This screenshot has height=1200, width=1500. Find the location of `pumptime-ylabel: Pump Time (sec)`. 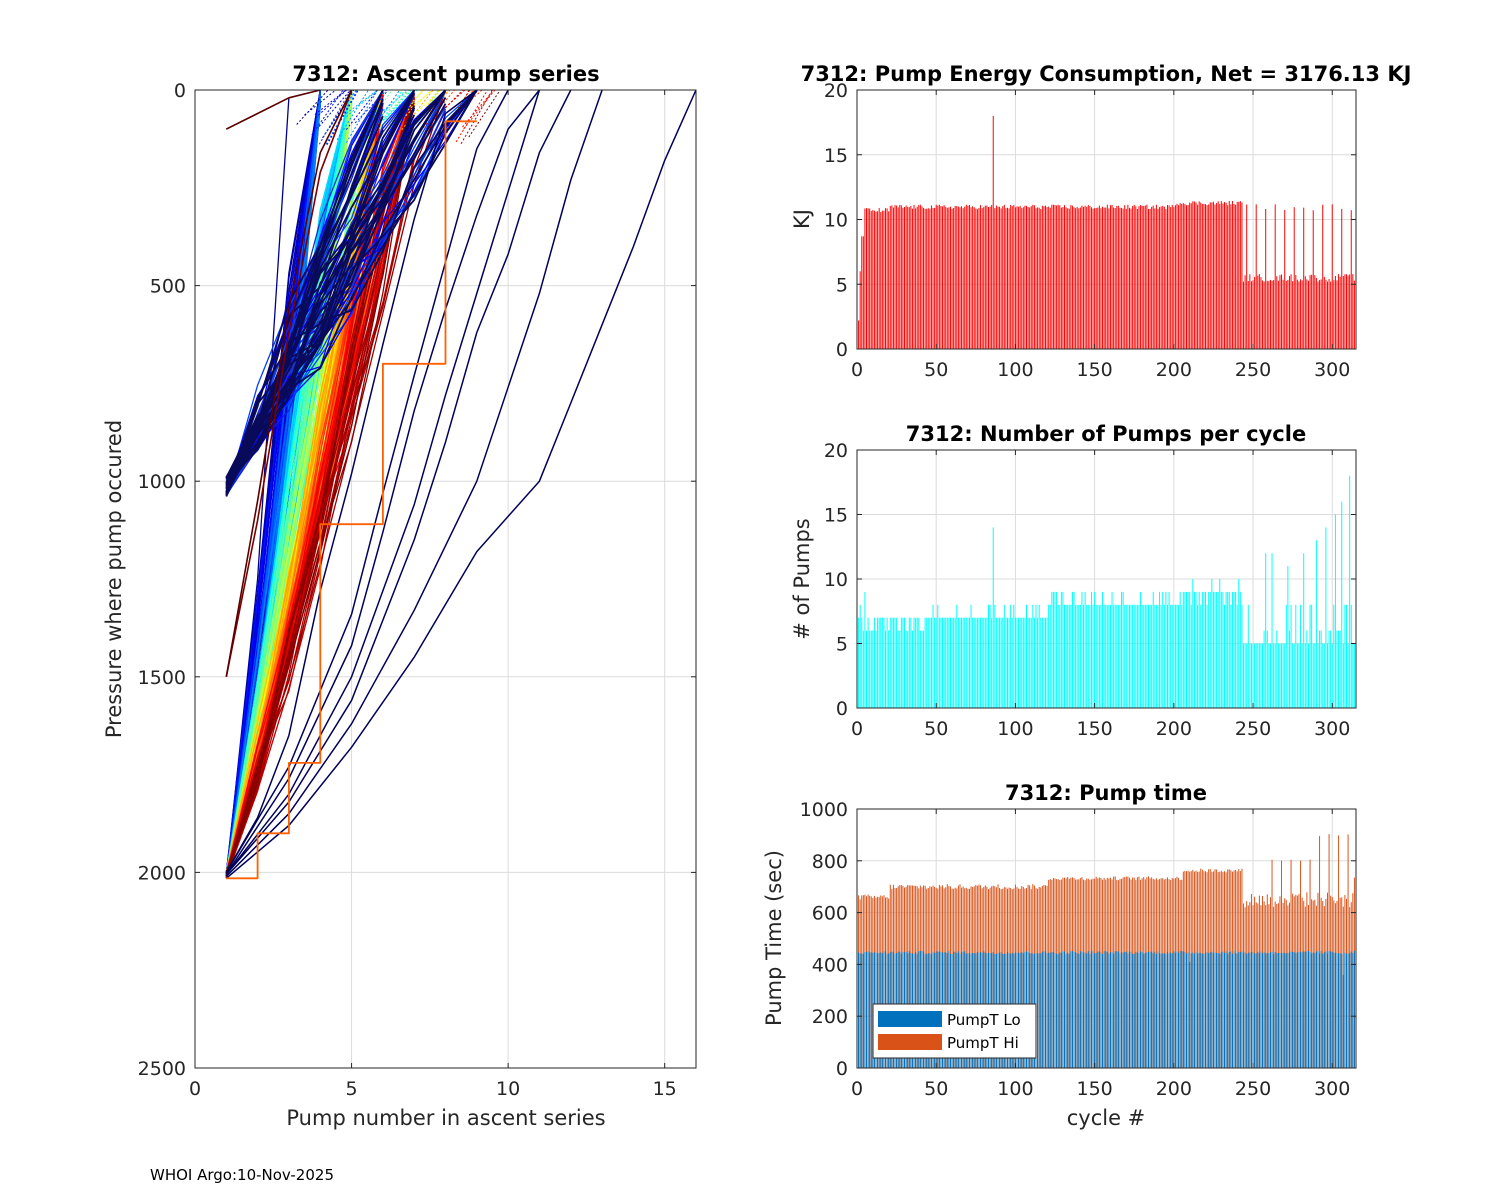

pumptime-ylabel: Pump Time (sec) is located at coordinates (774, 938).